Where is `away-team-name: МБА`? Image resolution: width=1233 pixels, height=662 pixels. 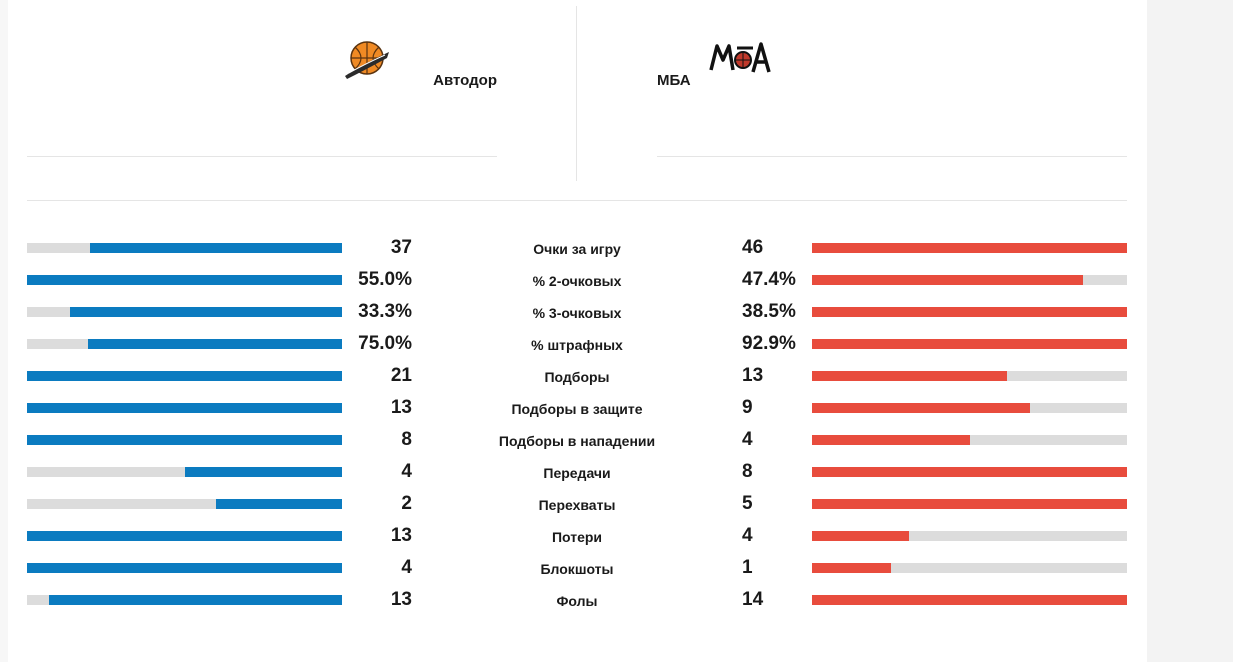 away-team-name: МБА is located at coordinates (674, 80).